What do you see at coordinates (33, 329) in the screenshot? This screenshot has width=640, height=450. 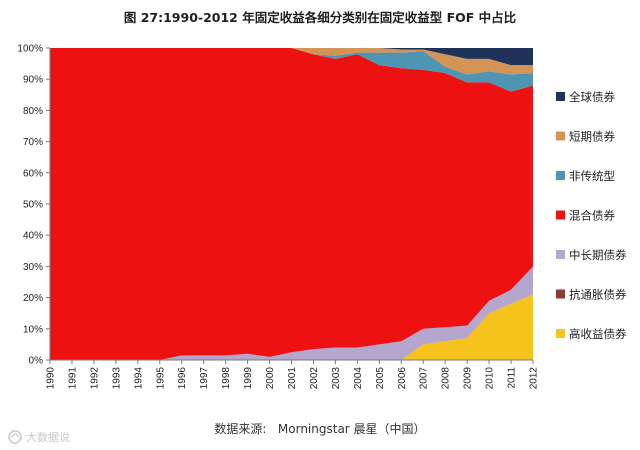 I see `y-tick-label: 10%` at bounding box center [33, 329].